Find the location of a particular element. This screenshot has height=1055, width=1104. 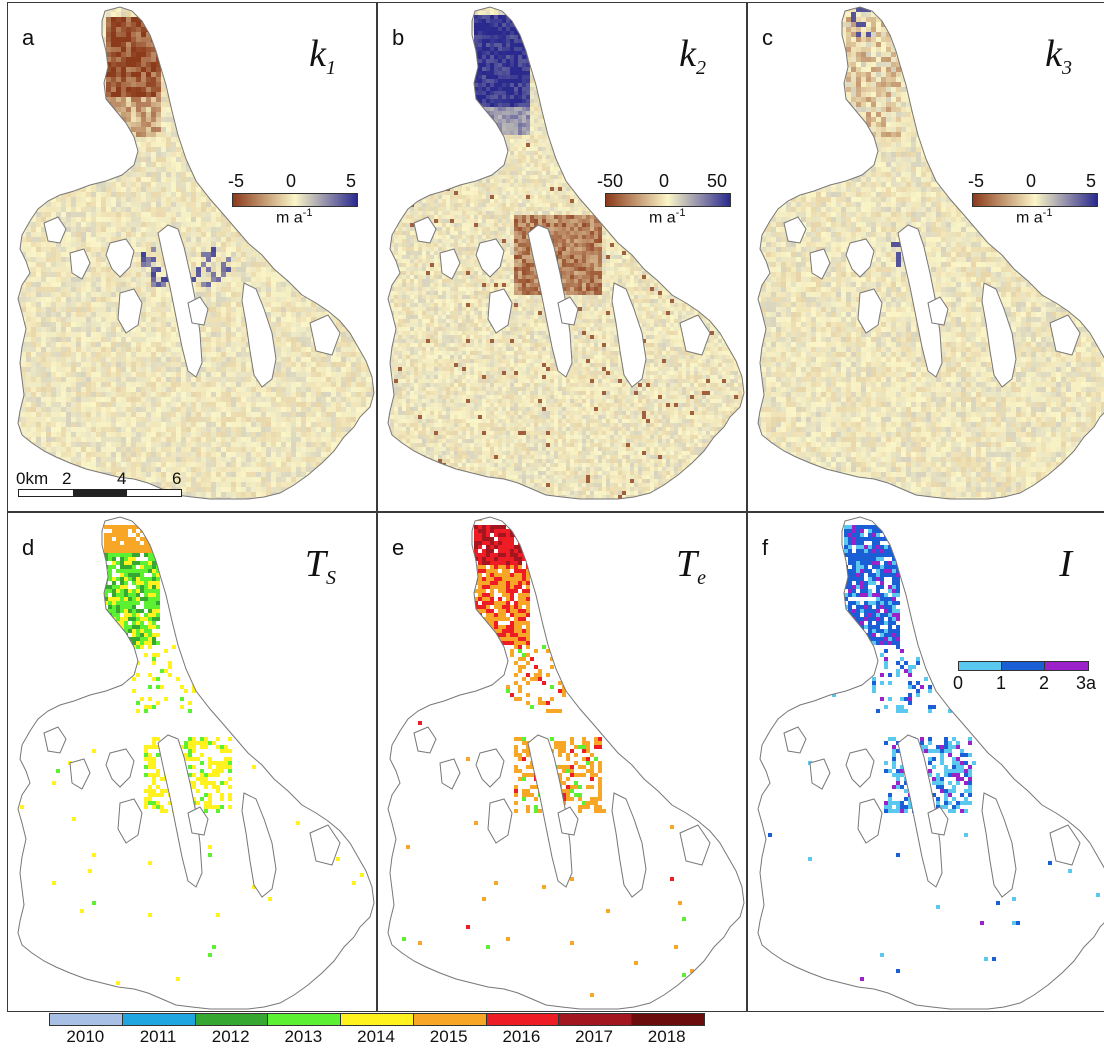

panel-title: k2 is located at coordinates (692, 56).